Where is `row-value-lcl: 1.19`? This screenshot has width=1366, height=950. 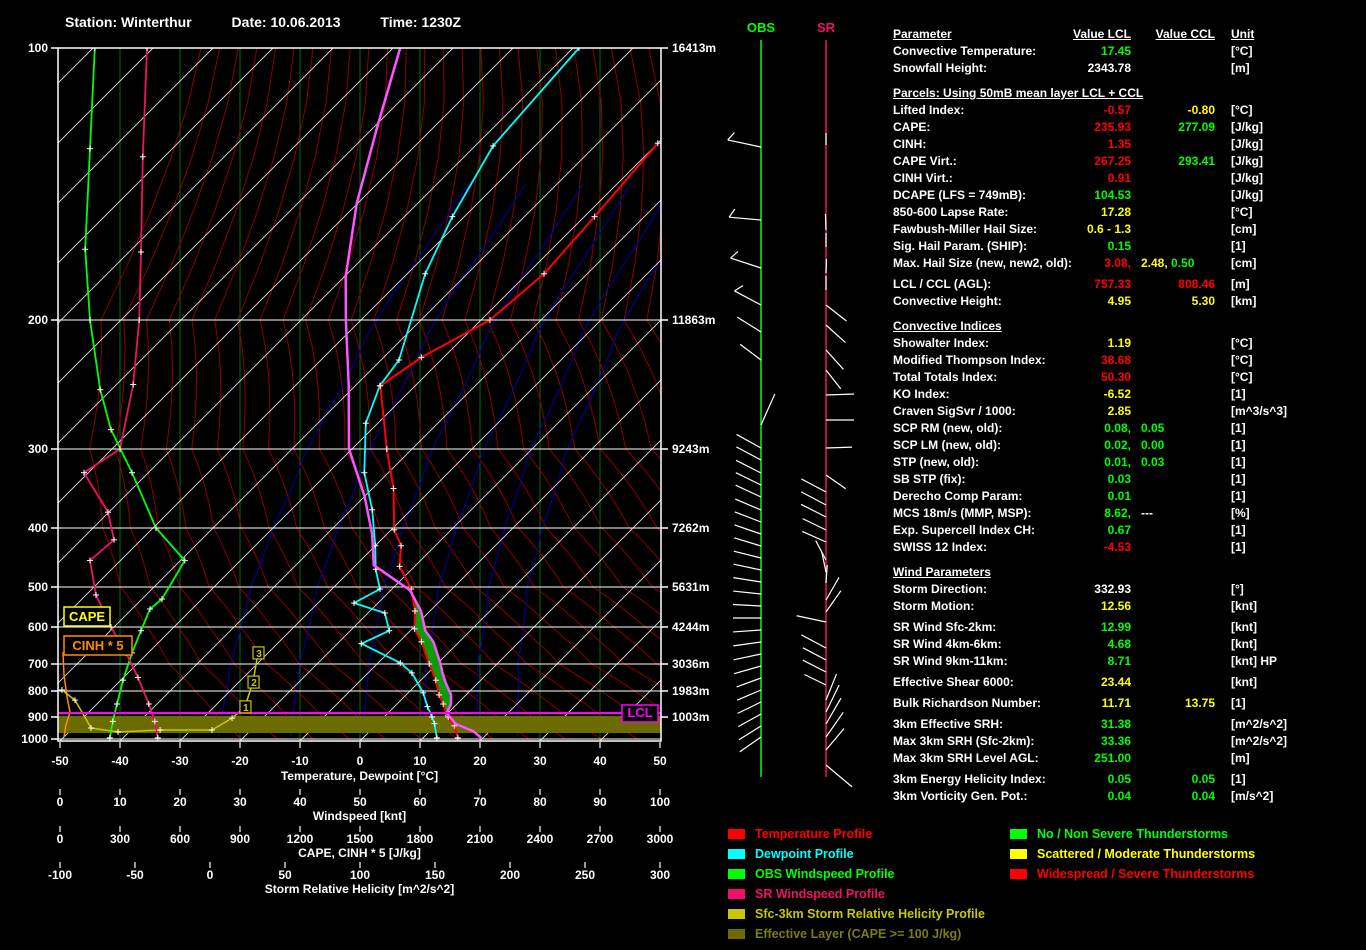
row-value-lcl: 1.19 is located at coordinates (1119, 343).